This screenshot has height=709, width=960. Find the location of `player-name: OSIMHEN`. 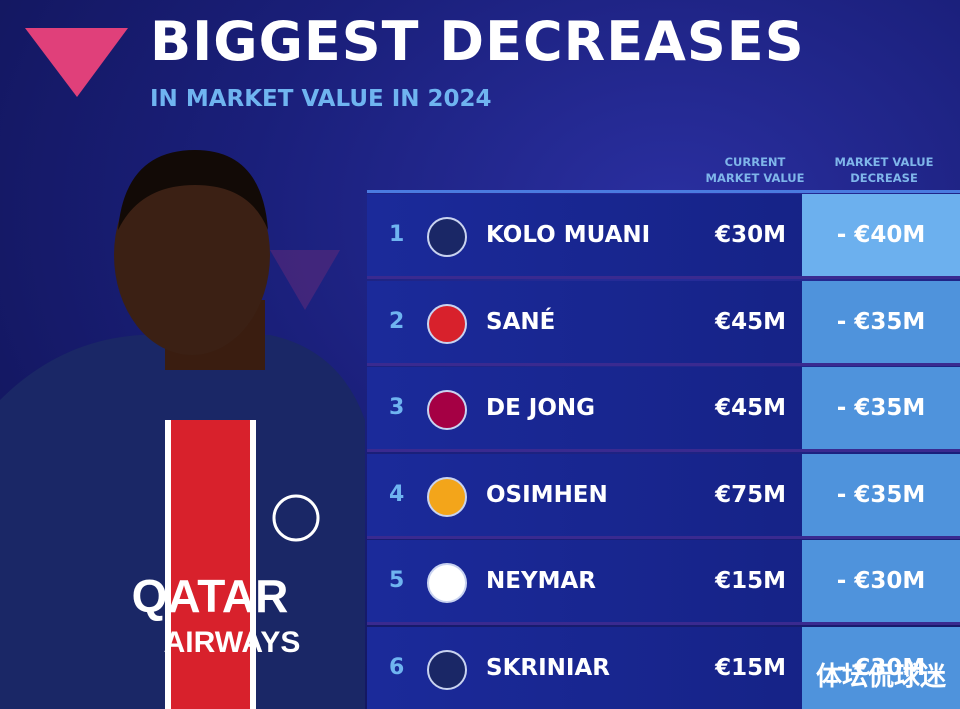

player-name: OSIMHEN is located at coordinates (547, 494).